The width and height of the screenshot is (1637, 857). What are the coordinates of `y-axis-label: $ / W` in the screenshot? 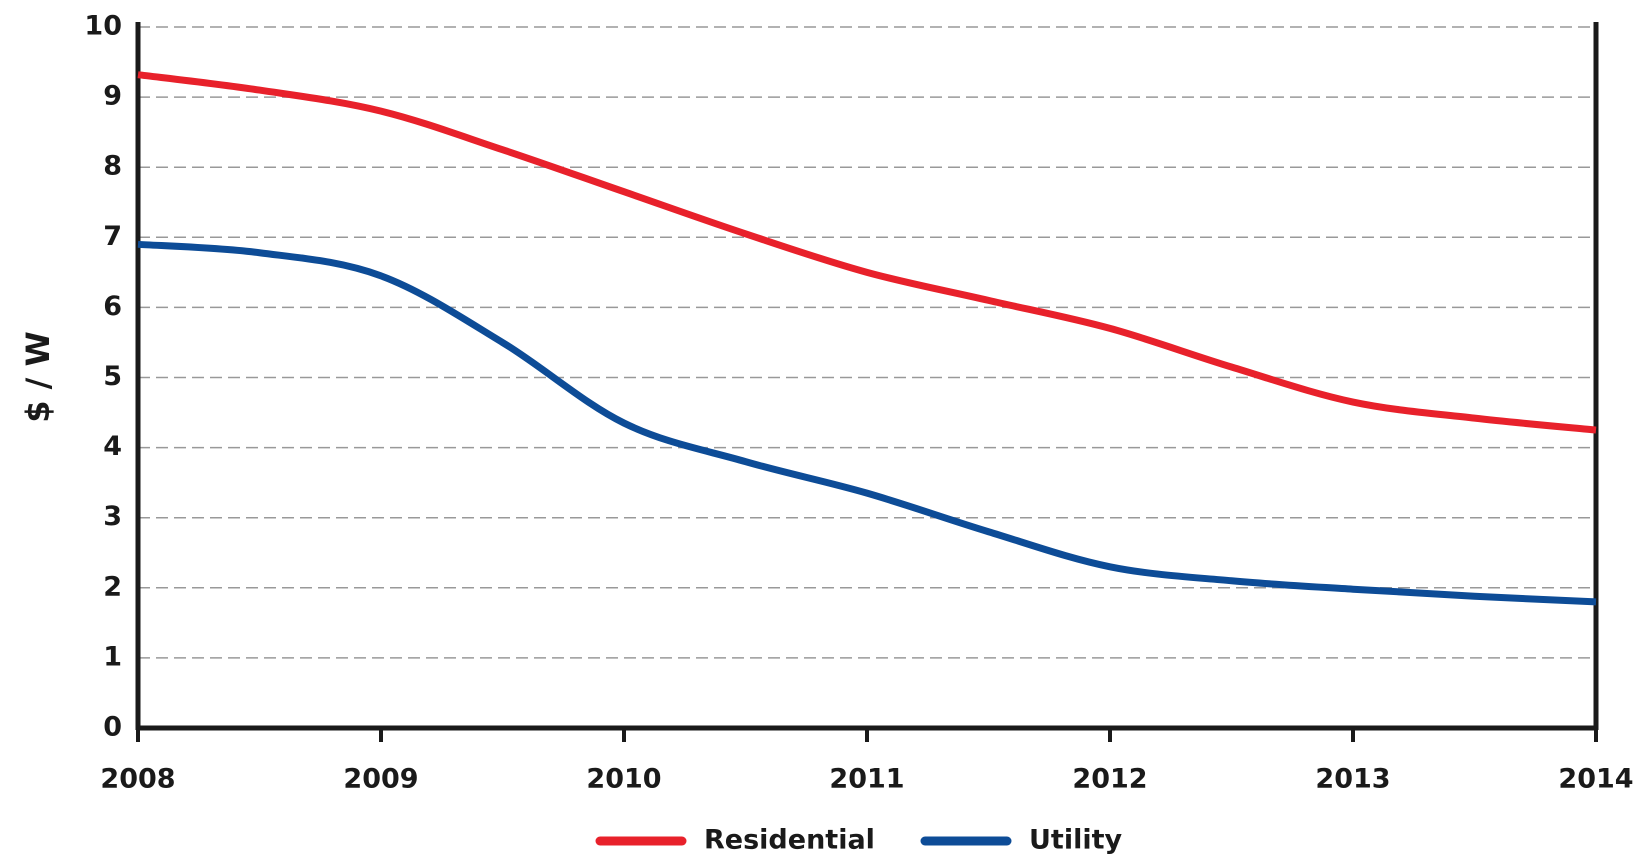 It's located at (38, 377).